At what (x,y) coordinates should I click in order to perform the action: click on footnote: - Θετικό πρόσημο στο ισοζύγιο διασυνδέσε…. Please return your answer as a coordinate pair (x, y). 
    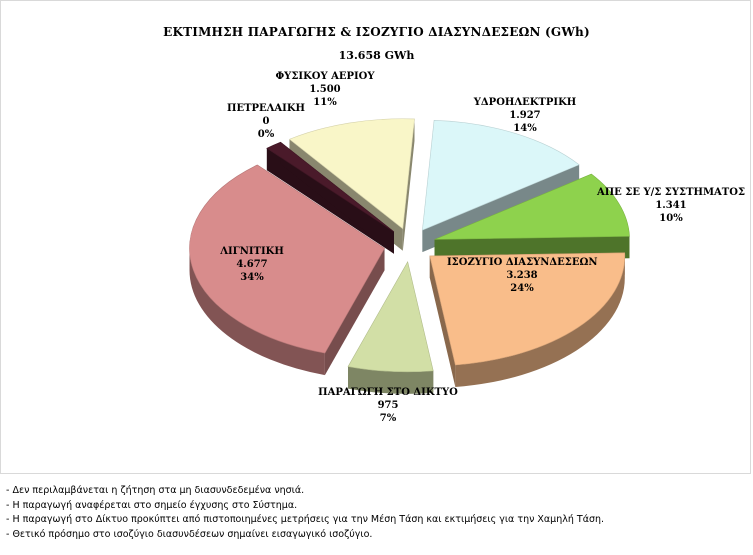
    Looking at the image, I should click on (189, 534).